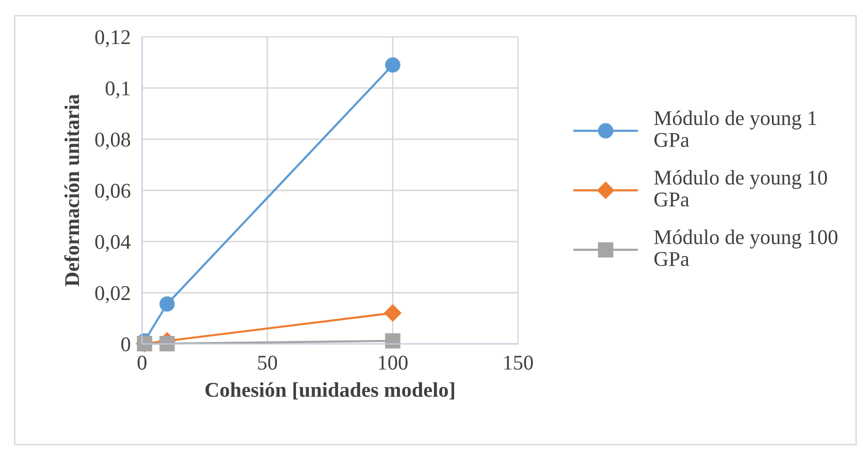 Image resolution: width=863 pixels, height=449 pixels. Describe the element at coordinates (125, 344) in the screenshot. I see `y-tick-label: 0` at that location.